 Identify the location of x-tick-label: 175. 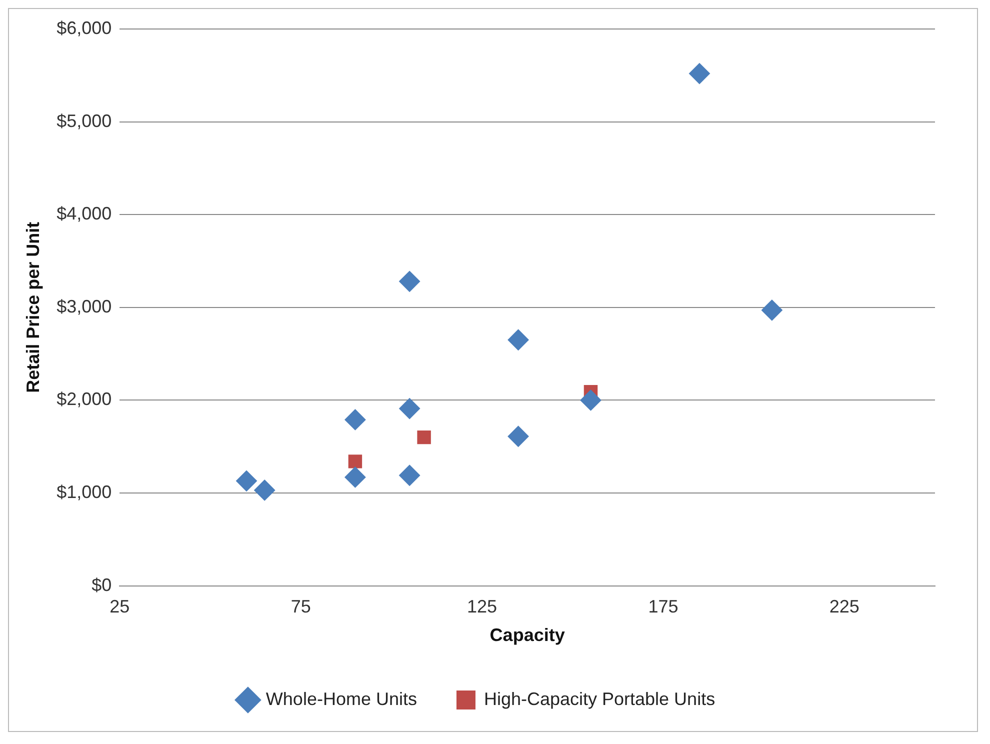
(663, 606).